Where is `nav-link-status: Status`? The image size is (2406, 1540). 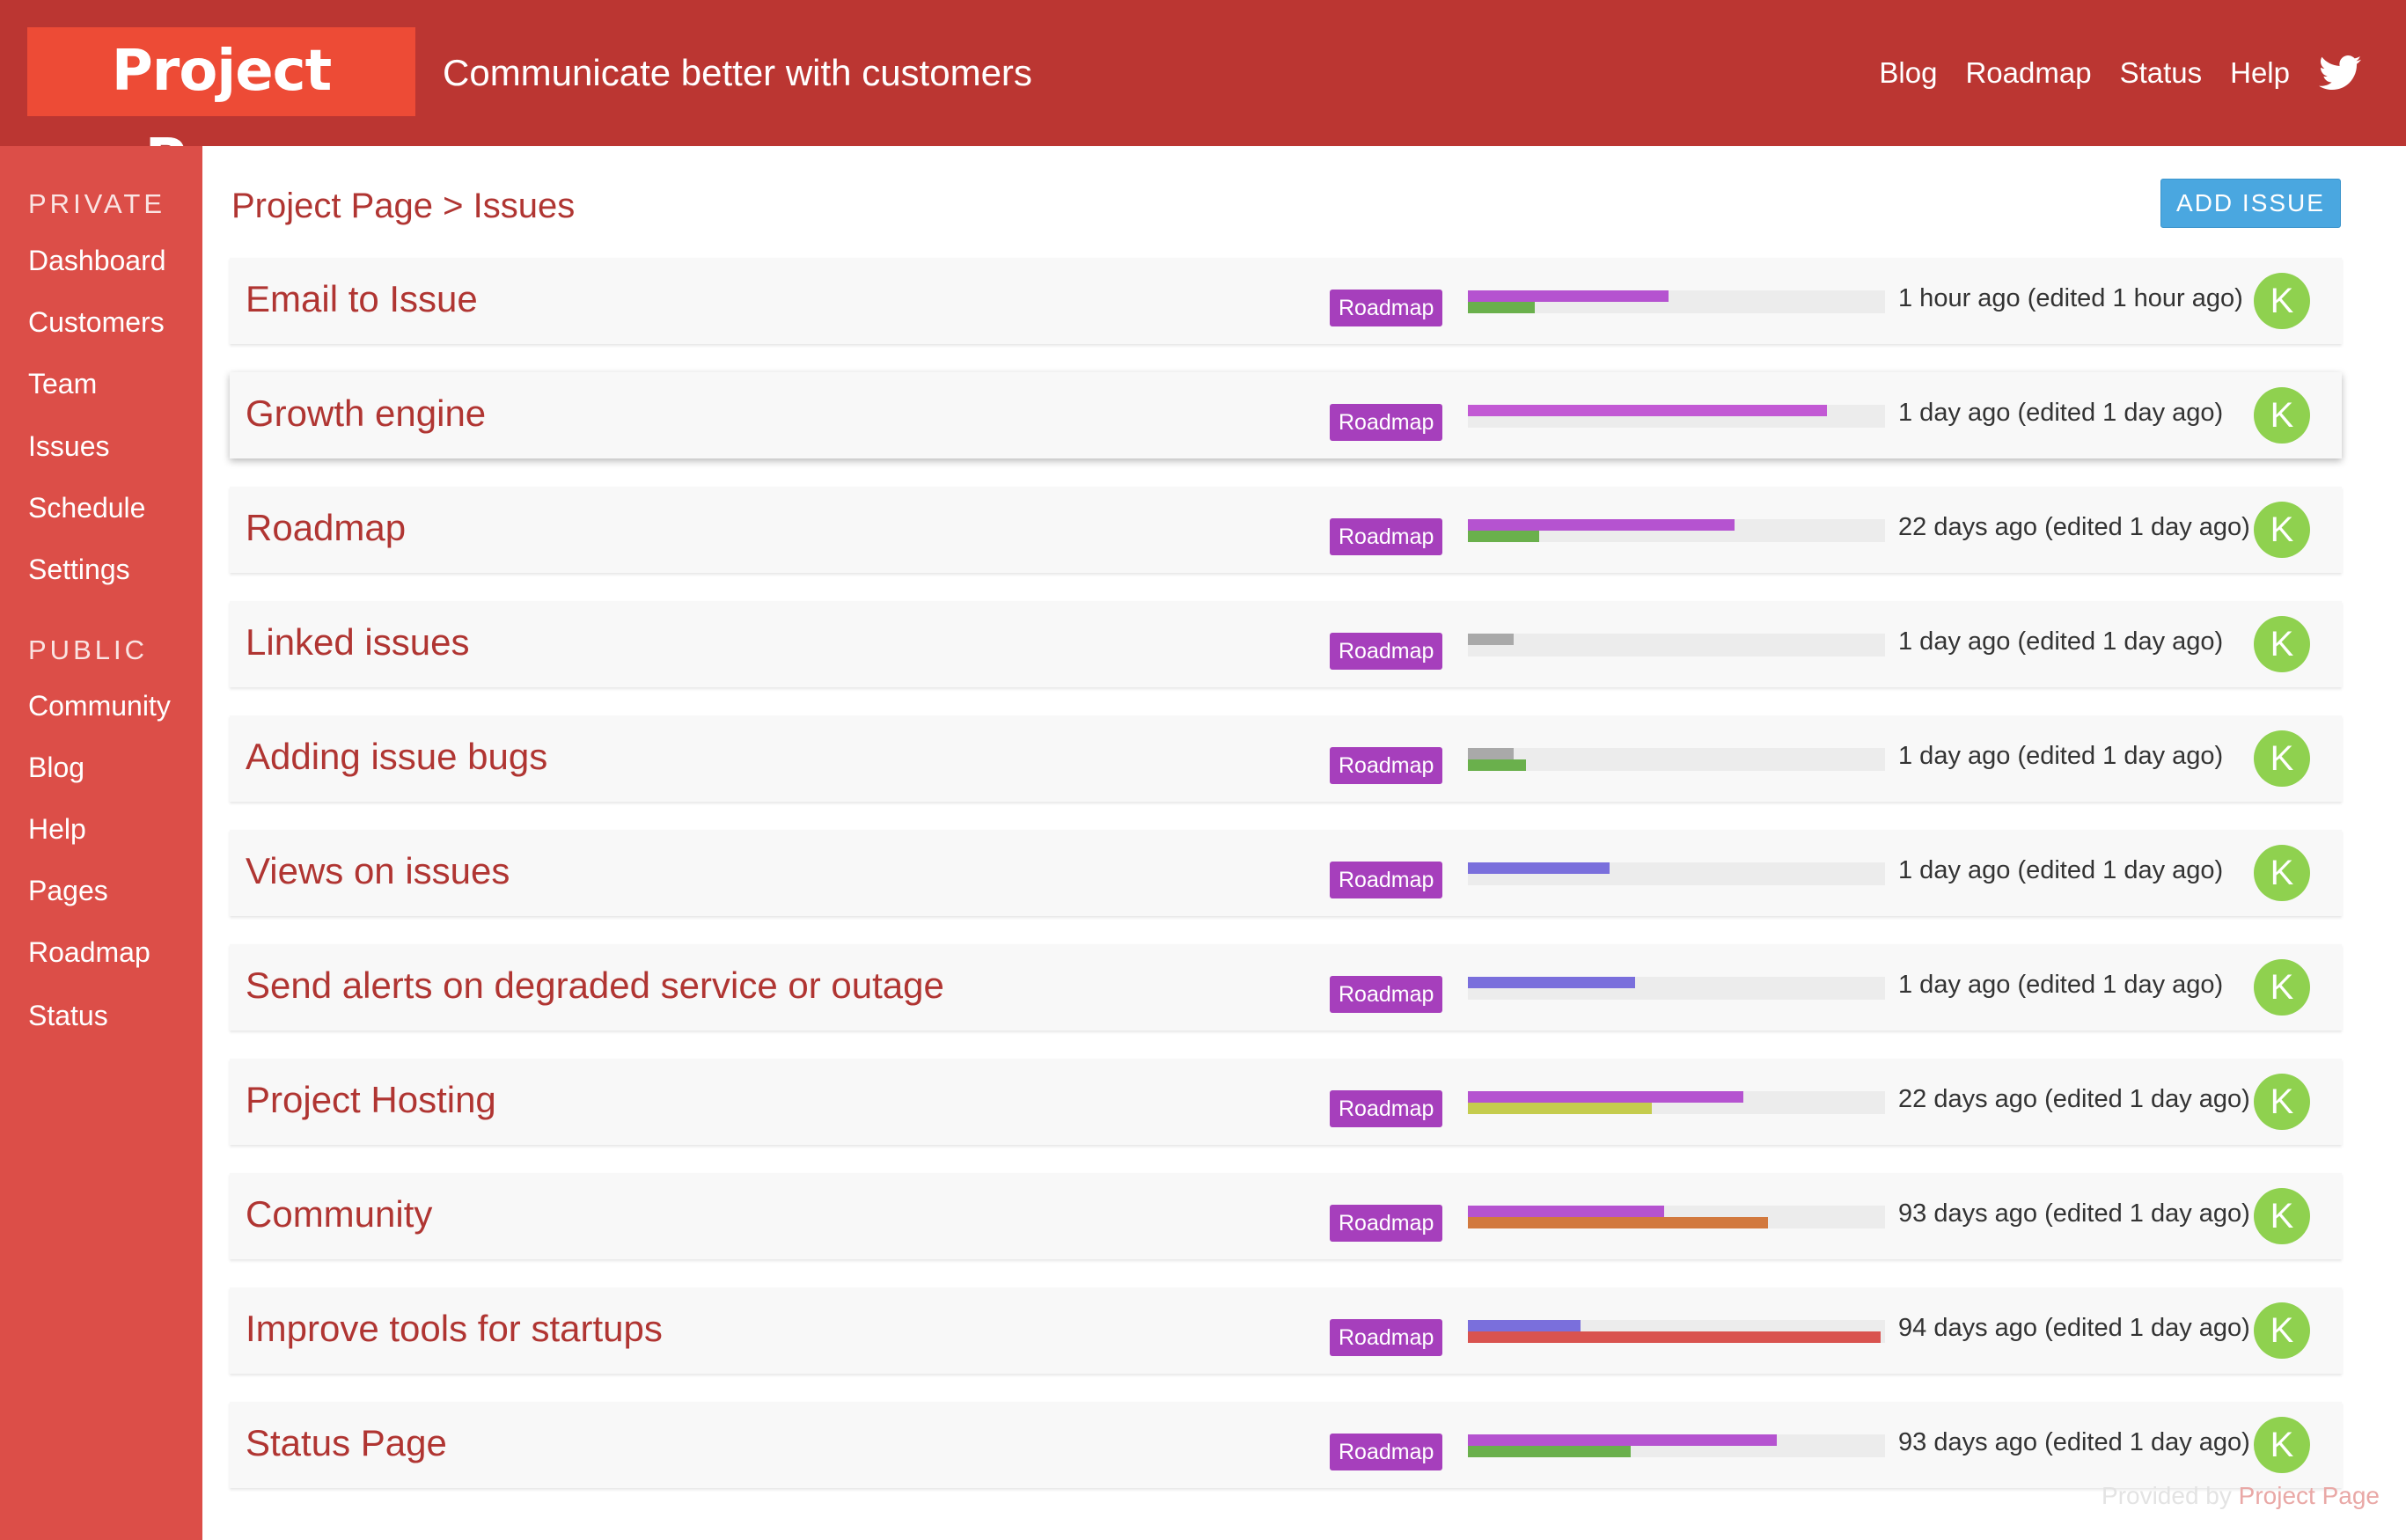
nav-link-status: Status is located at coordinates (2161, 72).